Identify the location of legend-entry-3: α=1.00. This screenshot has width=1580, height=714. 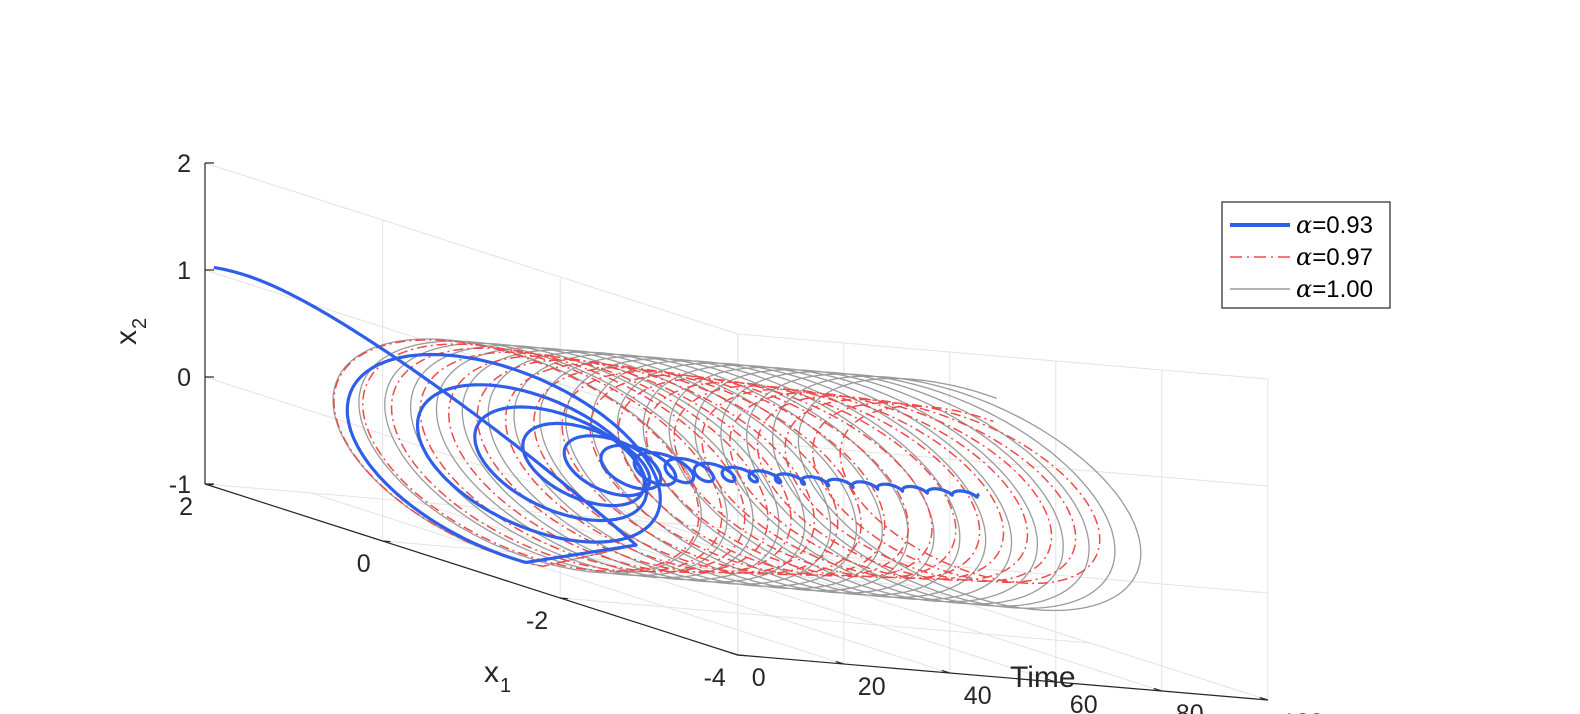
(1301, 289).